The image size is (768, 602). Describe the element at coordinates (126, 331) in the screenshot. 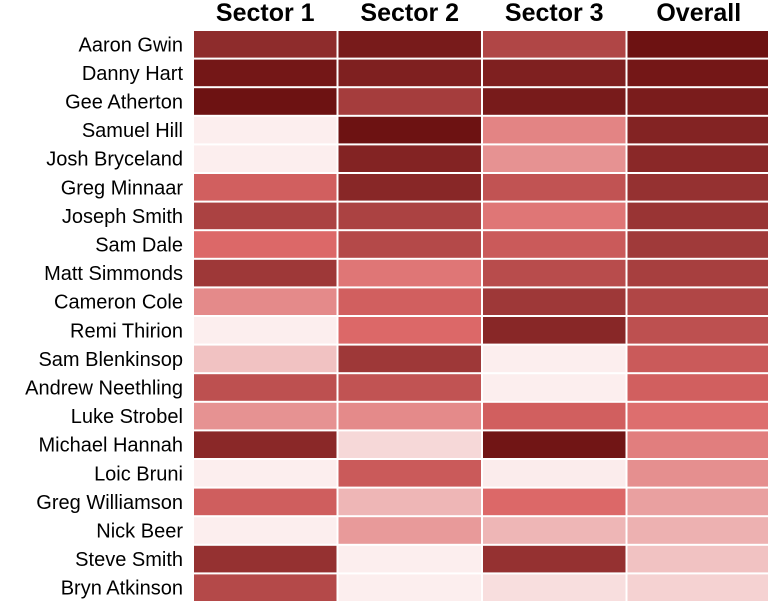

I see `row-label: Remi Thirion` at that location.